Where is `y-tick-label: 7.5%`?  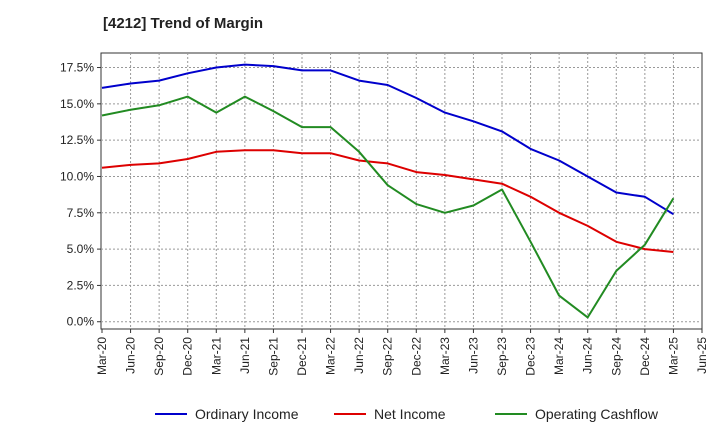
y-tick-label: 7.5% is located at coordinates (81, 213).